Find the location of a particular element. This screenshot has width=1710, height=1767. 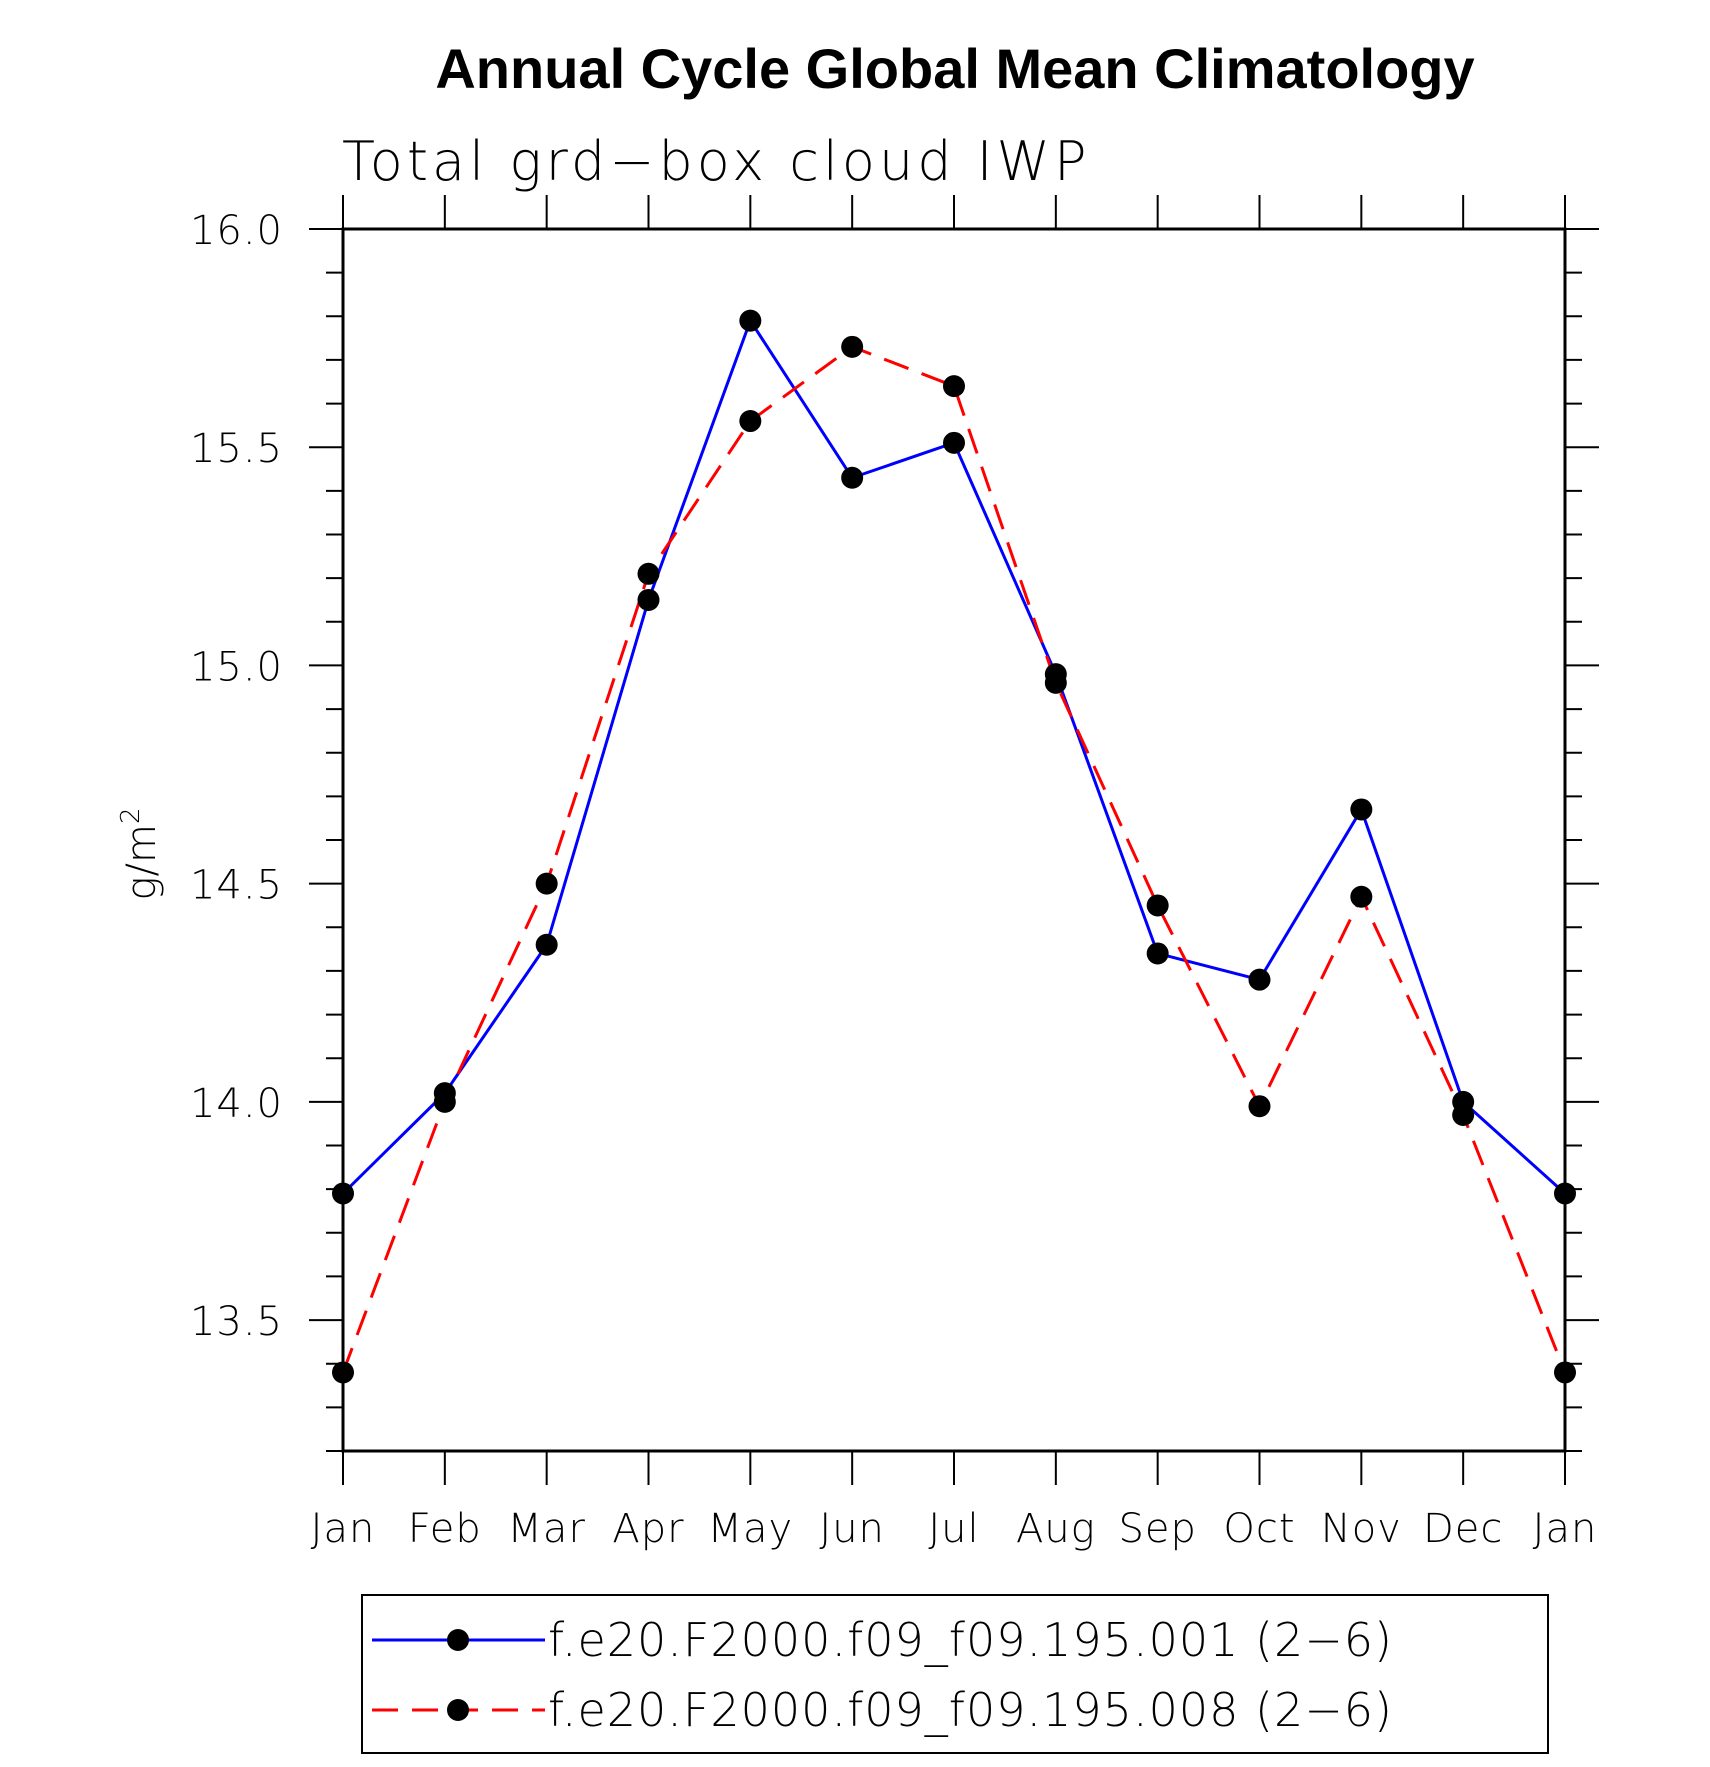

y-axis-label: g/m2 is located at coordinates (140, 854).